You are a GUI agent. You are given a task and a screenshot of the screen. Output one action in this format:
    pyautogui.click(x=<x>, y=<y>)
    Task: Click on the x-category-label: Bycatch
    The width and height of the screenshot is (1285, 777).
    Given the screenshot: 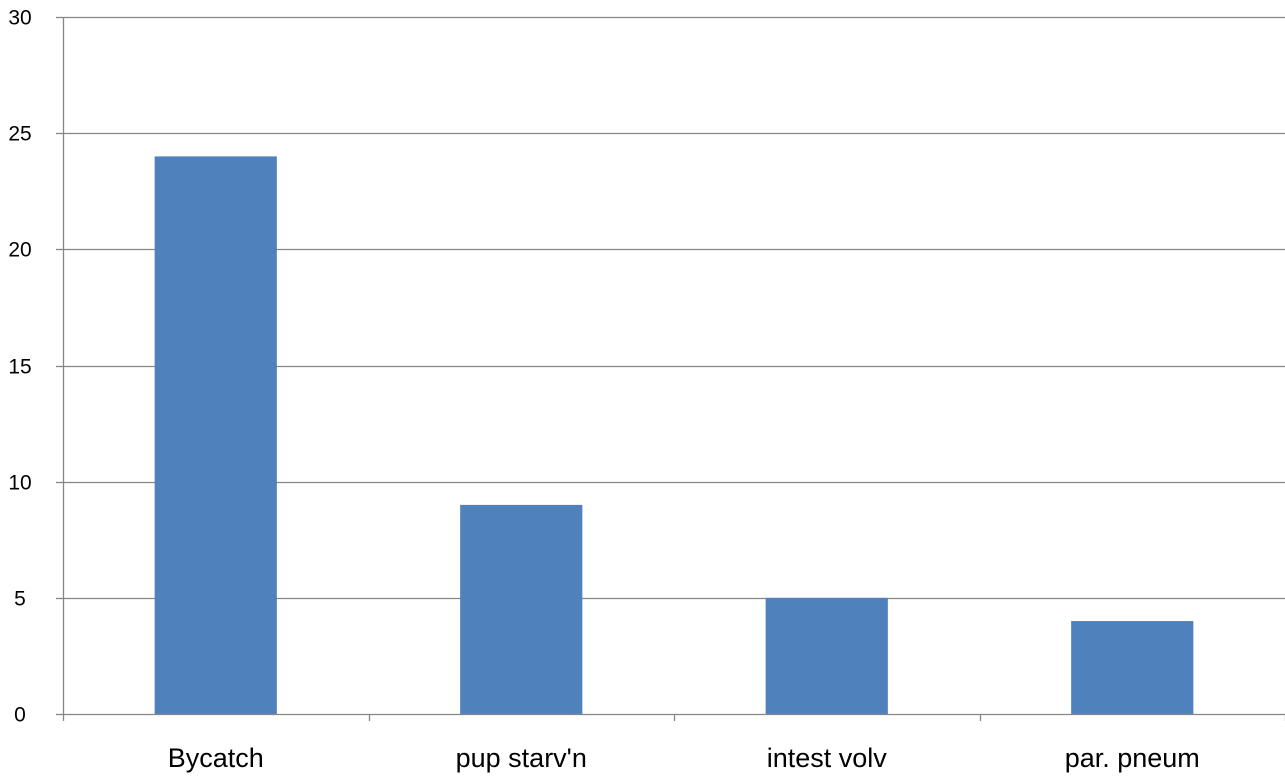 What is the action you would take?
    pyautogui.click(x=216, y=758)
    